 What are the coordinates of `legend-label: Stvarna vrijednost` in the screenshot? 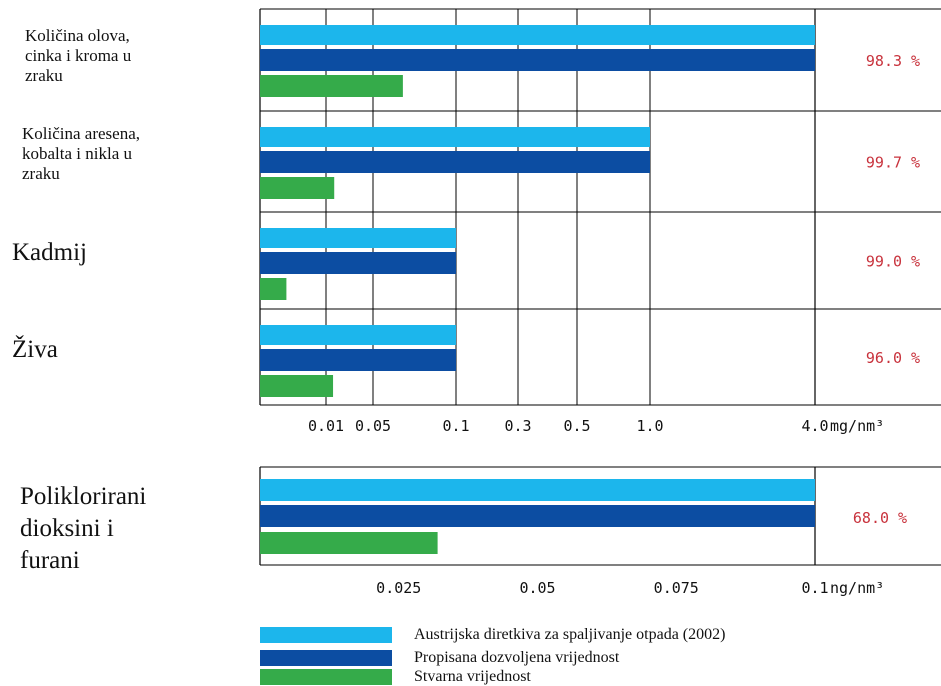 It's located at (472, 676).